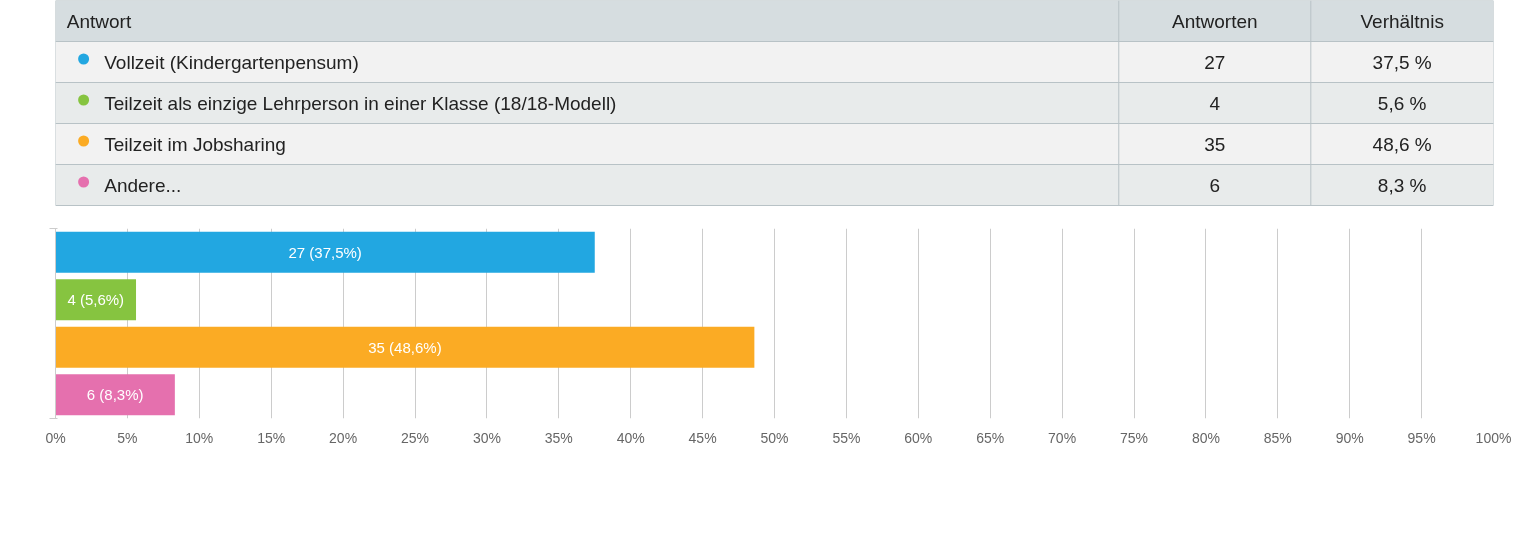 The height and width of the screenshot is (555, 1539). What do you see at coordinates (1134, 437) in the screenshot?
I see `x-tick-label: 75%` at bounding box center [1134, 437].